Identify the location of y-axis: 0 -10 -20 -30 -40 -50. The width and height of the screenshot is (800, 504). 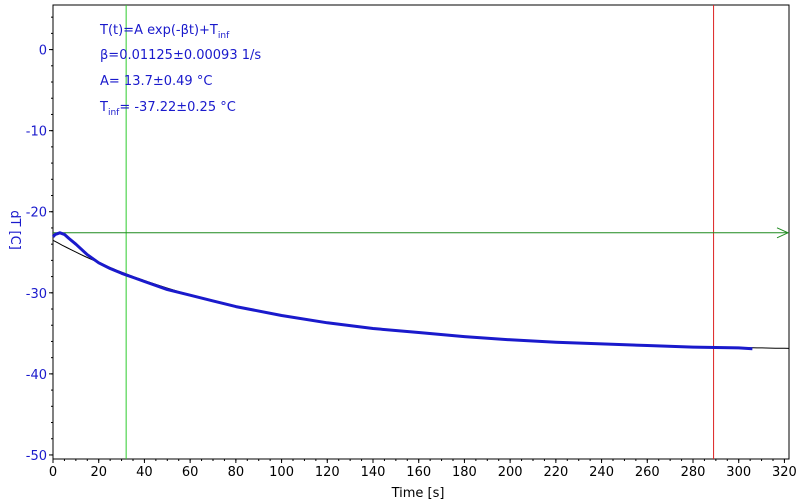
(39, 240).